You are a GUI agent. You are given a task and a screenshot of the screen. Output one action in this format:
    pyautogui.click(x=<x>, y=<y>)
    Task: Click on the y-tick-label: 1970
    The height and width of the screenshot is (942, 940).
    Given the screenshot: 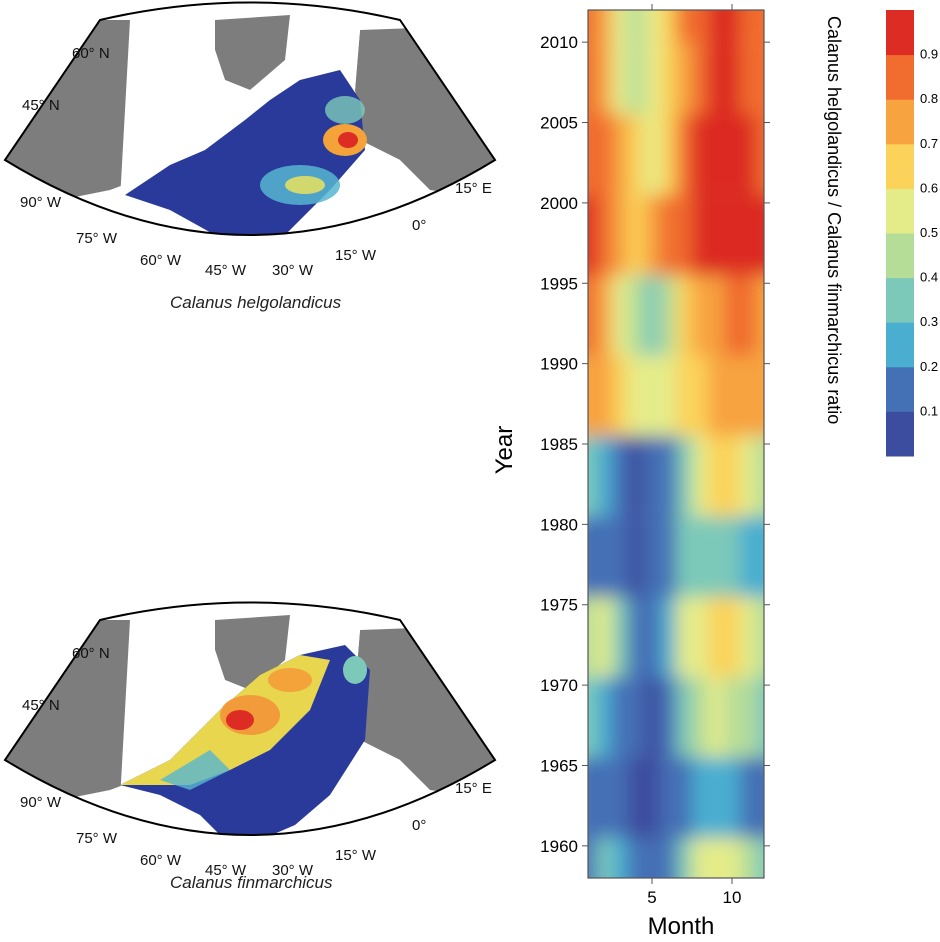 What is the action you would take?
    pyautogui.click(x=559, y=685)
    